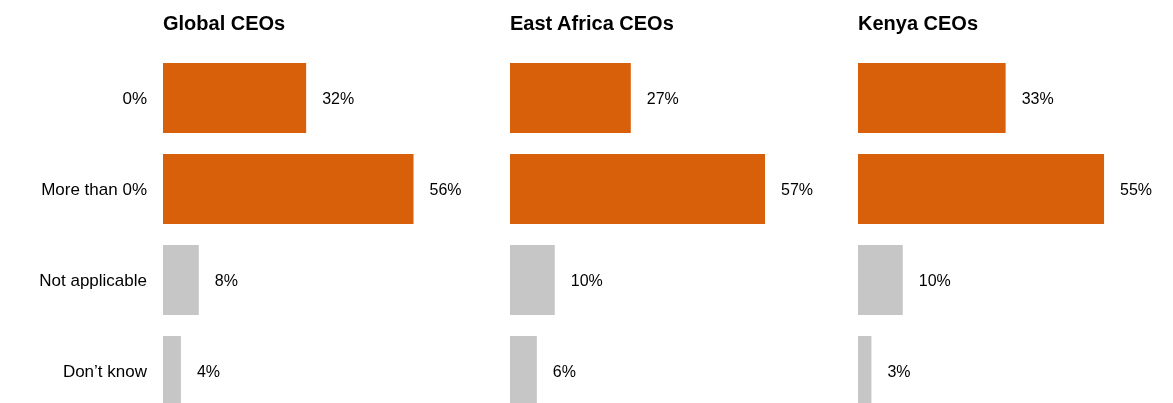  What do you see at coordinates (1037, 98) in the screenshot?
I see `data-label: 33%` at bounding box center [1037, 98].